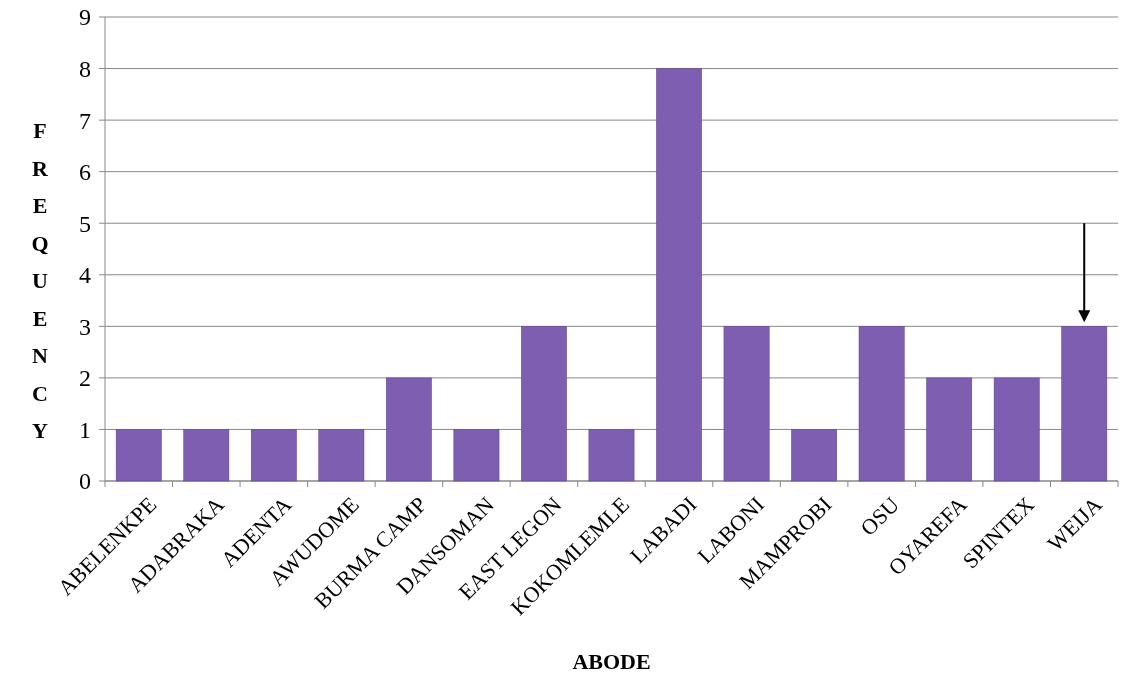 The width and height of the screenshot is (1128, 681). I want to click on x-axis-title: ABODE, so click(611, 661).